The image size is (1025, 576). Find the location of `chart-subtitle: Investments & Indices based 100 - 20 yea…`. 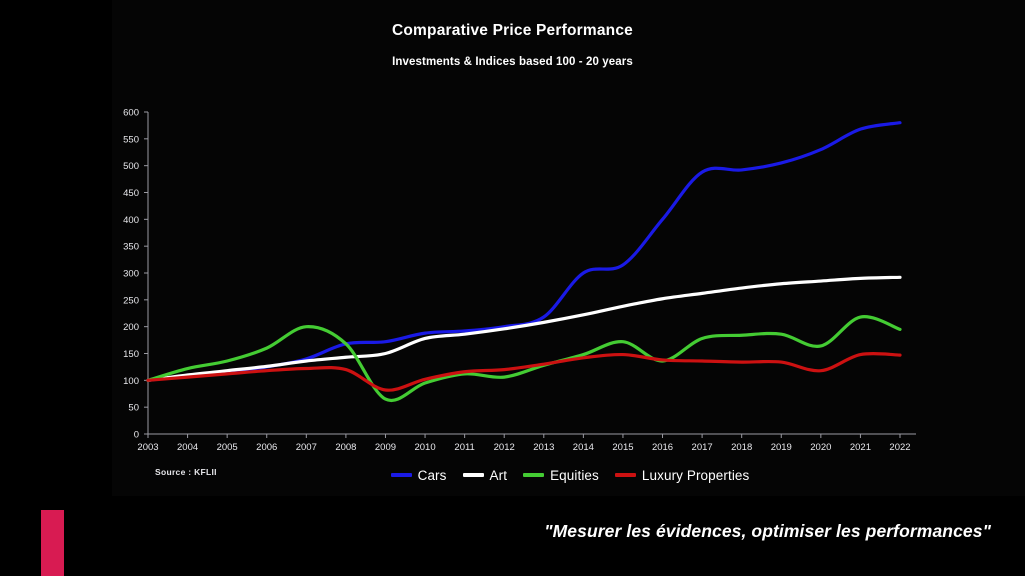

chart-subtitle: Investments & Indices based 100 - 20 yea… is located at coordinates (512, 62).